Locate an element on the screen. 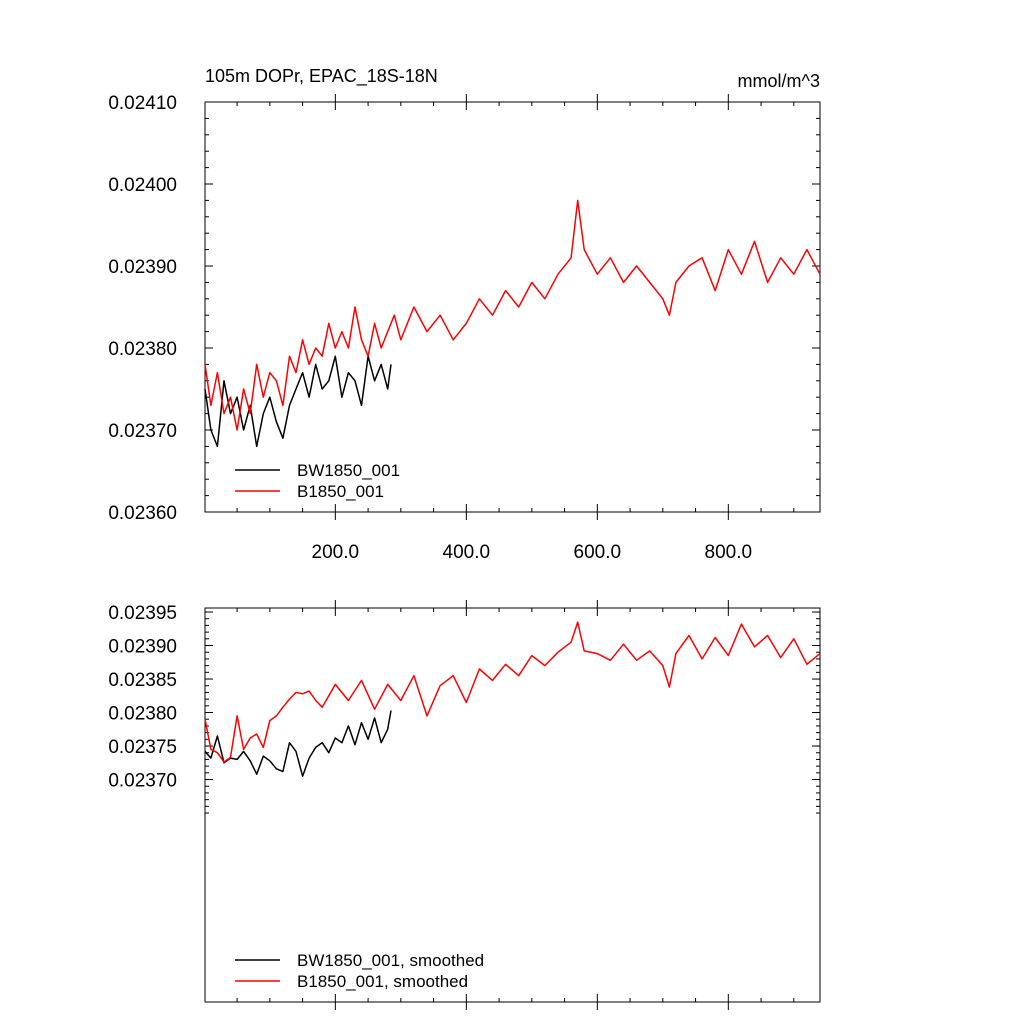  chart-units: mmol/m^3 is located at coordinates (779, 81).